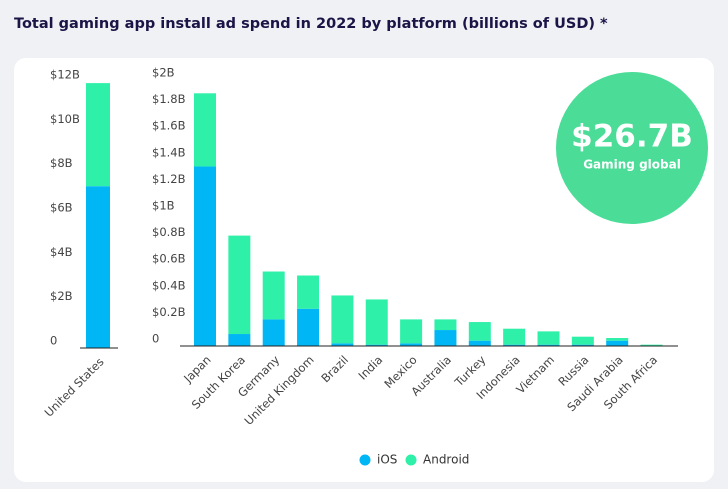 Image resolution: width=728 pixels, height=489 pixels. Describe the element at coordinates (169, 259) in the screenshot. I see `y-tick-label: $0.6B` at that location.